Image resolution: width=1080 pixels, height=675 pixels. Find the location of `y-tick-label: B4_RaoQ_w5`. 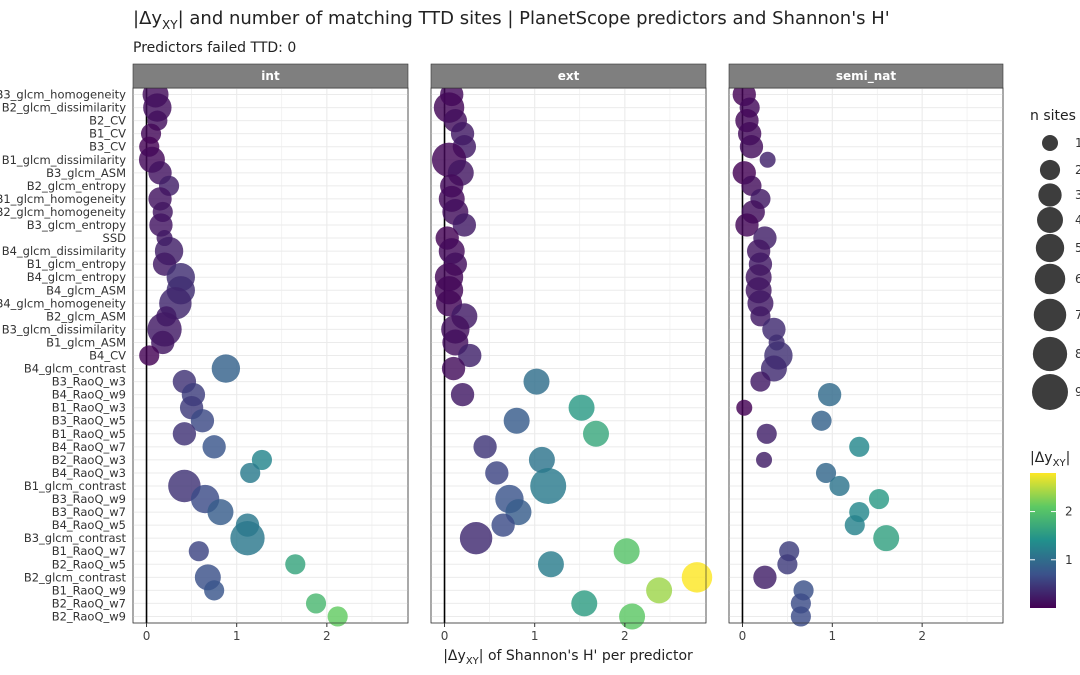

y-tick-label: B4_RaoQ_w5 is located at coordinates (89, 525).